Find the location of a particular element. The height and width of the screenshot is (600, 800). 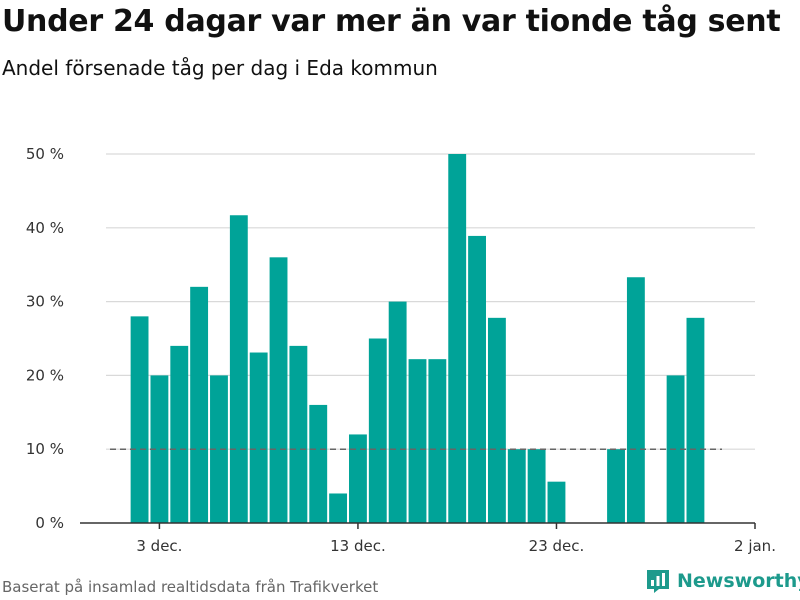

y-tick-label: 20 % is located at coordinates (45, 375).